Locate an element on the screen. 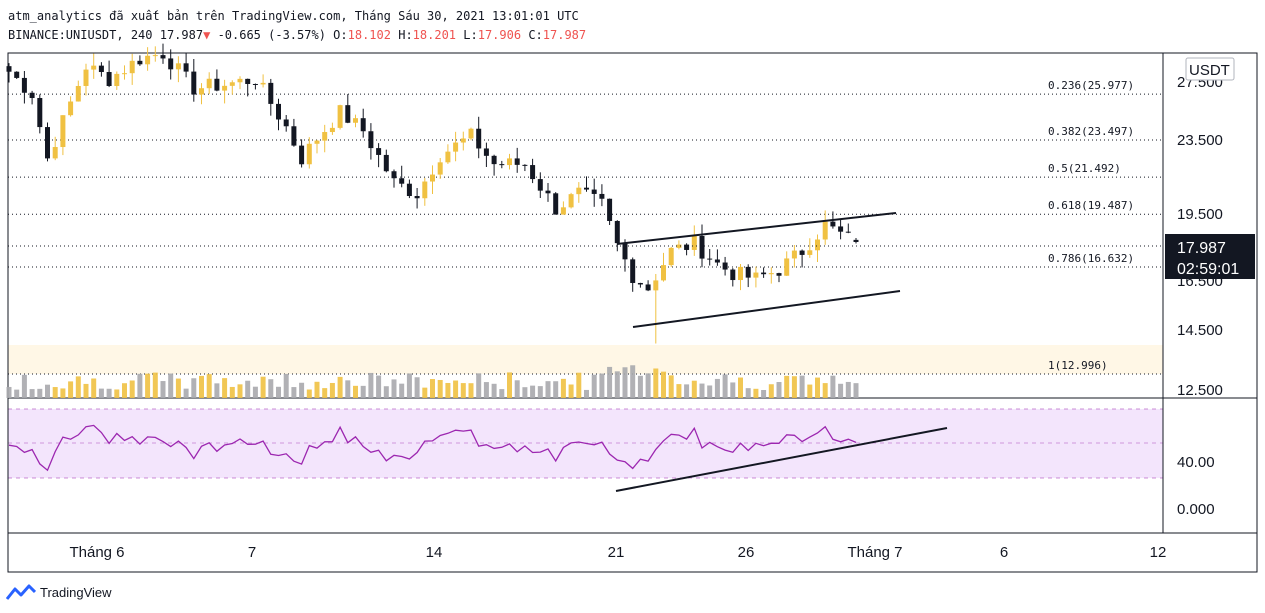  time-tick: 26 is located at coordinates (746, 552).